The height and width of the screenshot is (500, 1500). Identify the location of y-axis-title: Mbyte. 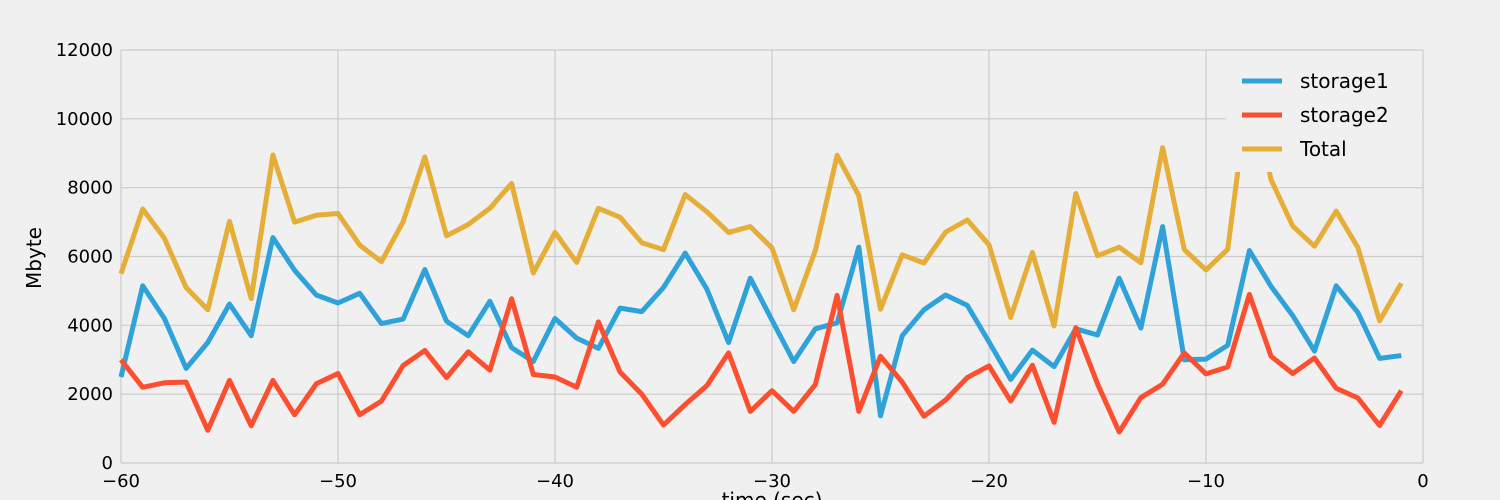
(34, 258).